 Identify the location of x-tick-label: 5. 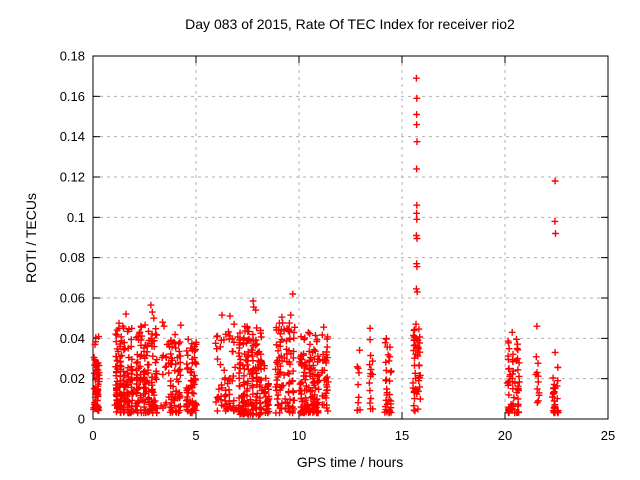
(195, 435).